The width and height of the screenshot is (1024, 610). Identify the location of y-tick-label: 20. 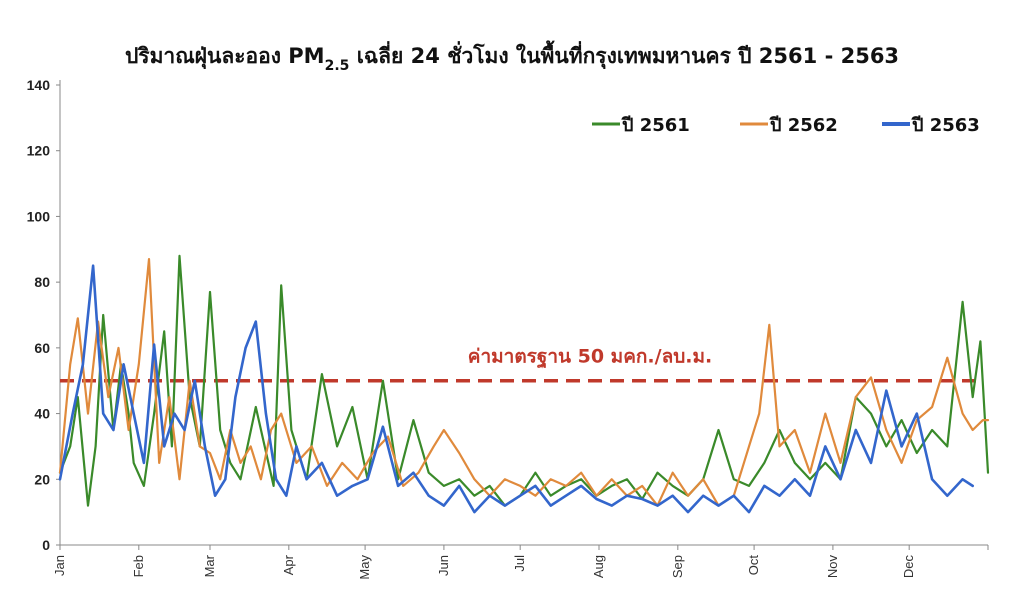
(42, 479).